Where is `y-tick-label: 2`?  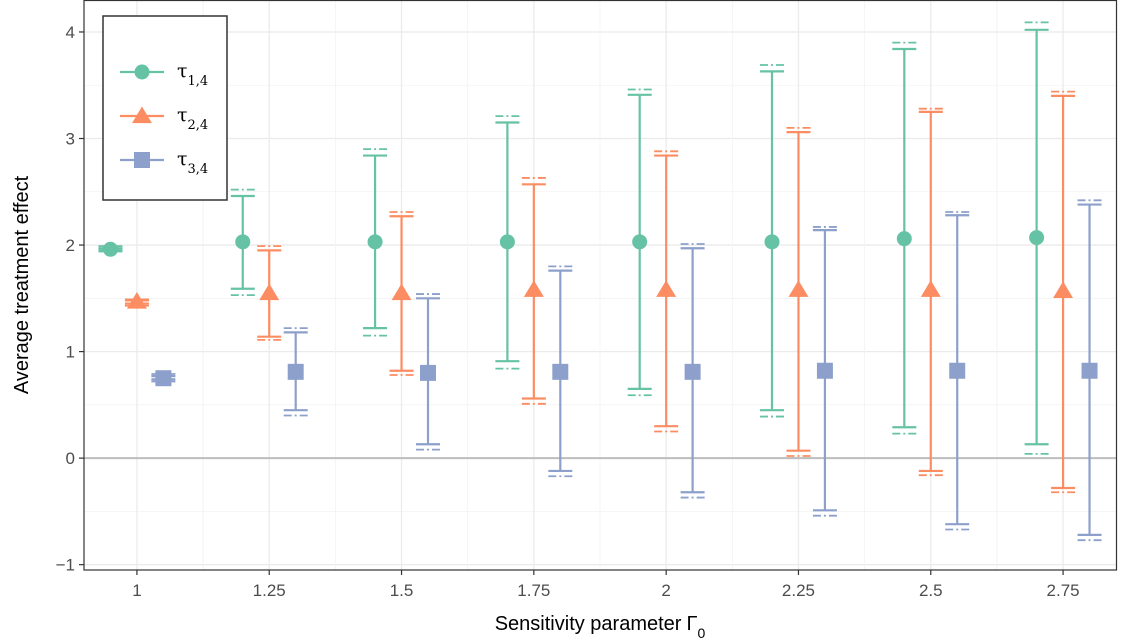 y-tick-label: 2 is located at coordinates (70, 245).